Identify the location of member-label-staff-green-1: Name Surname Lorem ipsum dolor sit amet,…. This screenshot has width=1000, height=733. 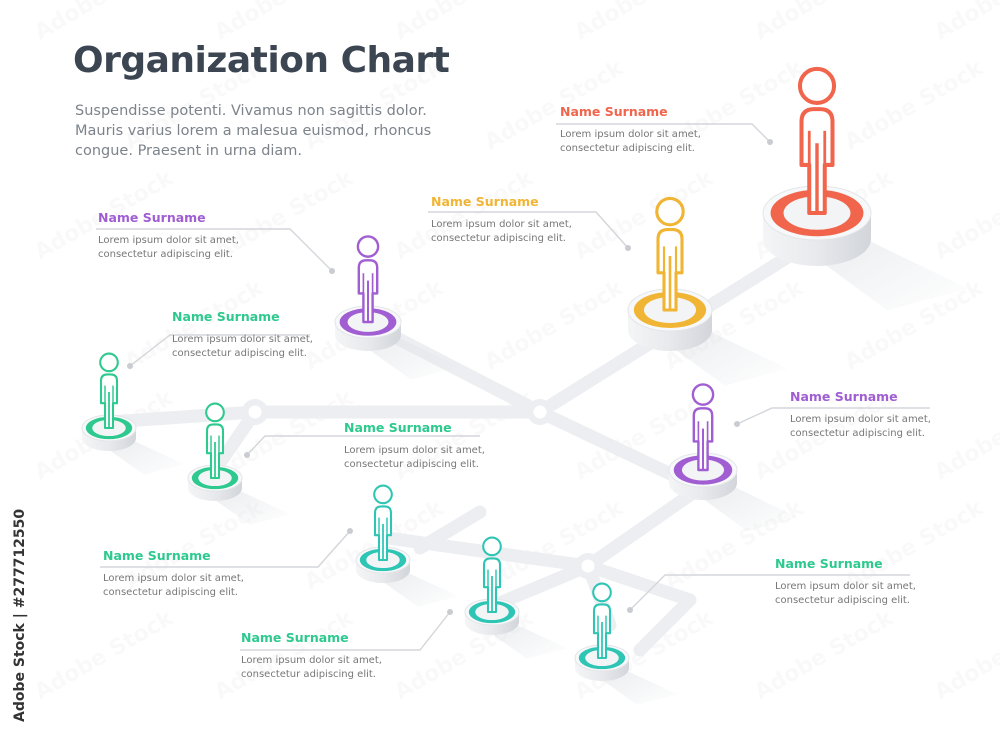
(242, 335).